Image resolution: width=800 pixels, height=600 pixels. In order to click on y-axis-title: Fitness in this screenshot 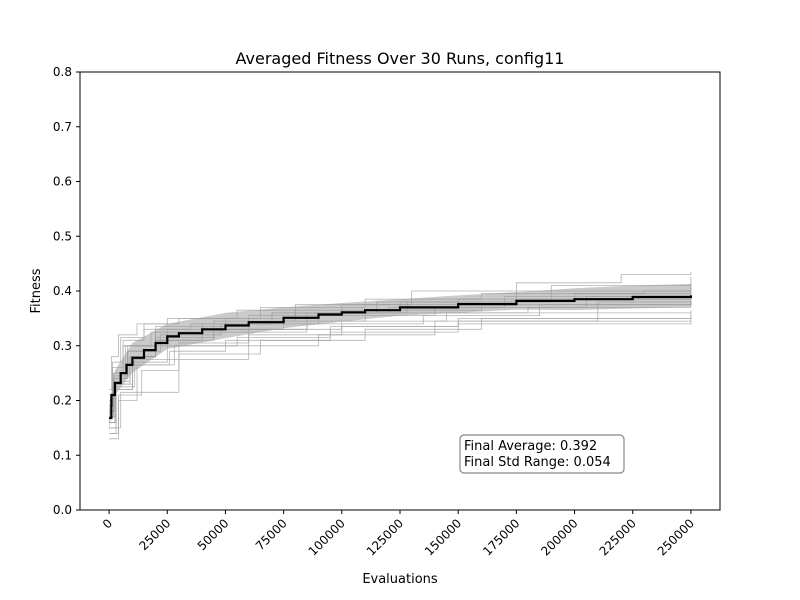, I will do `click(36, 290)`.